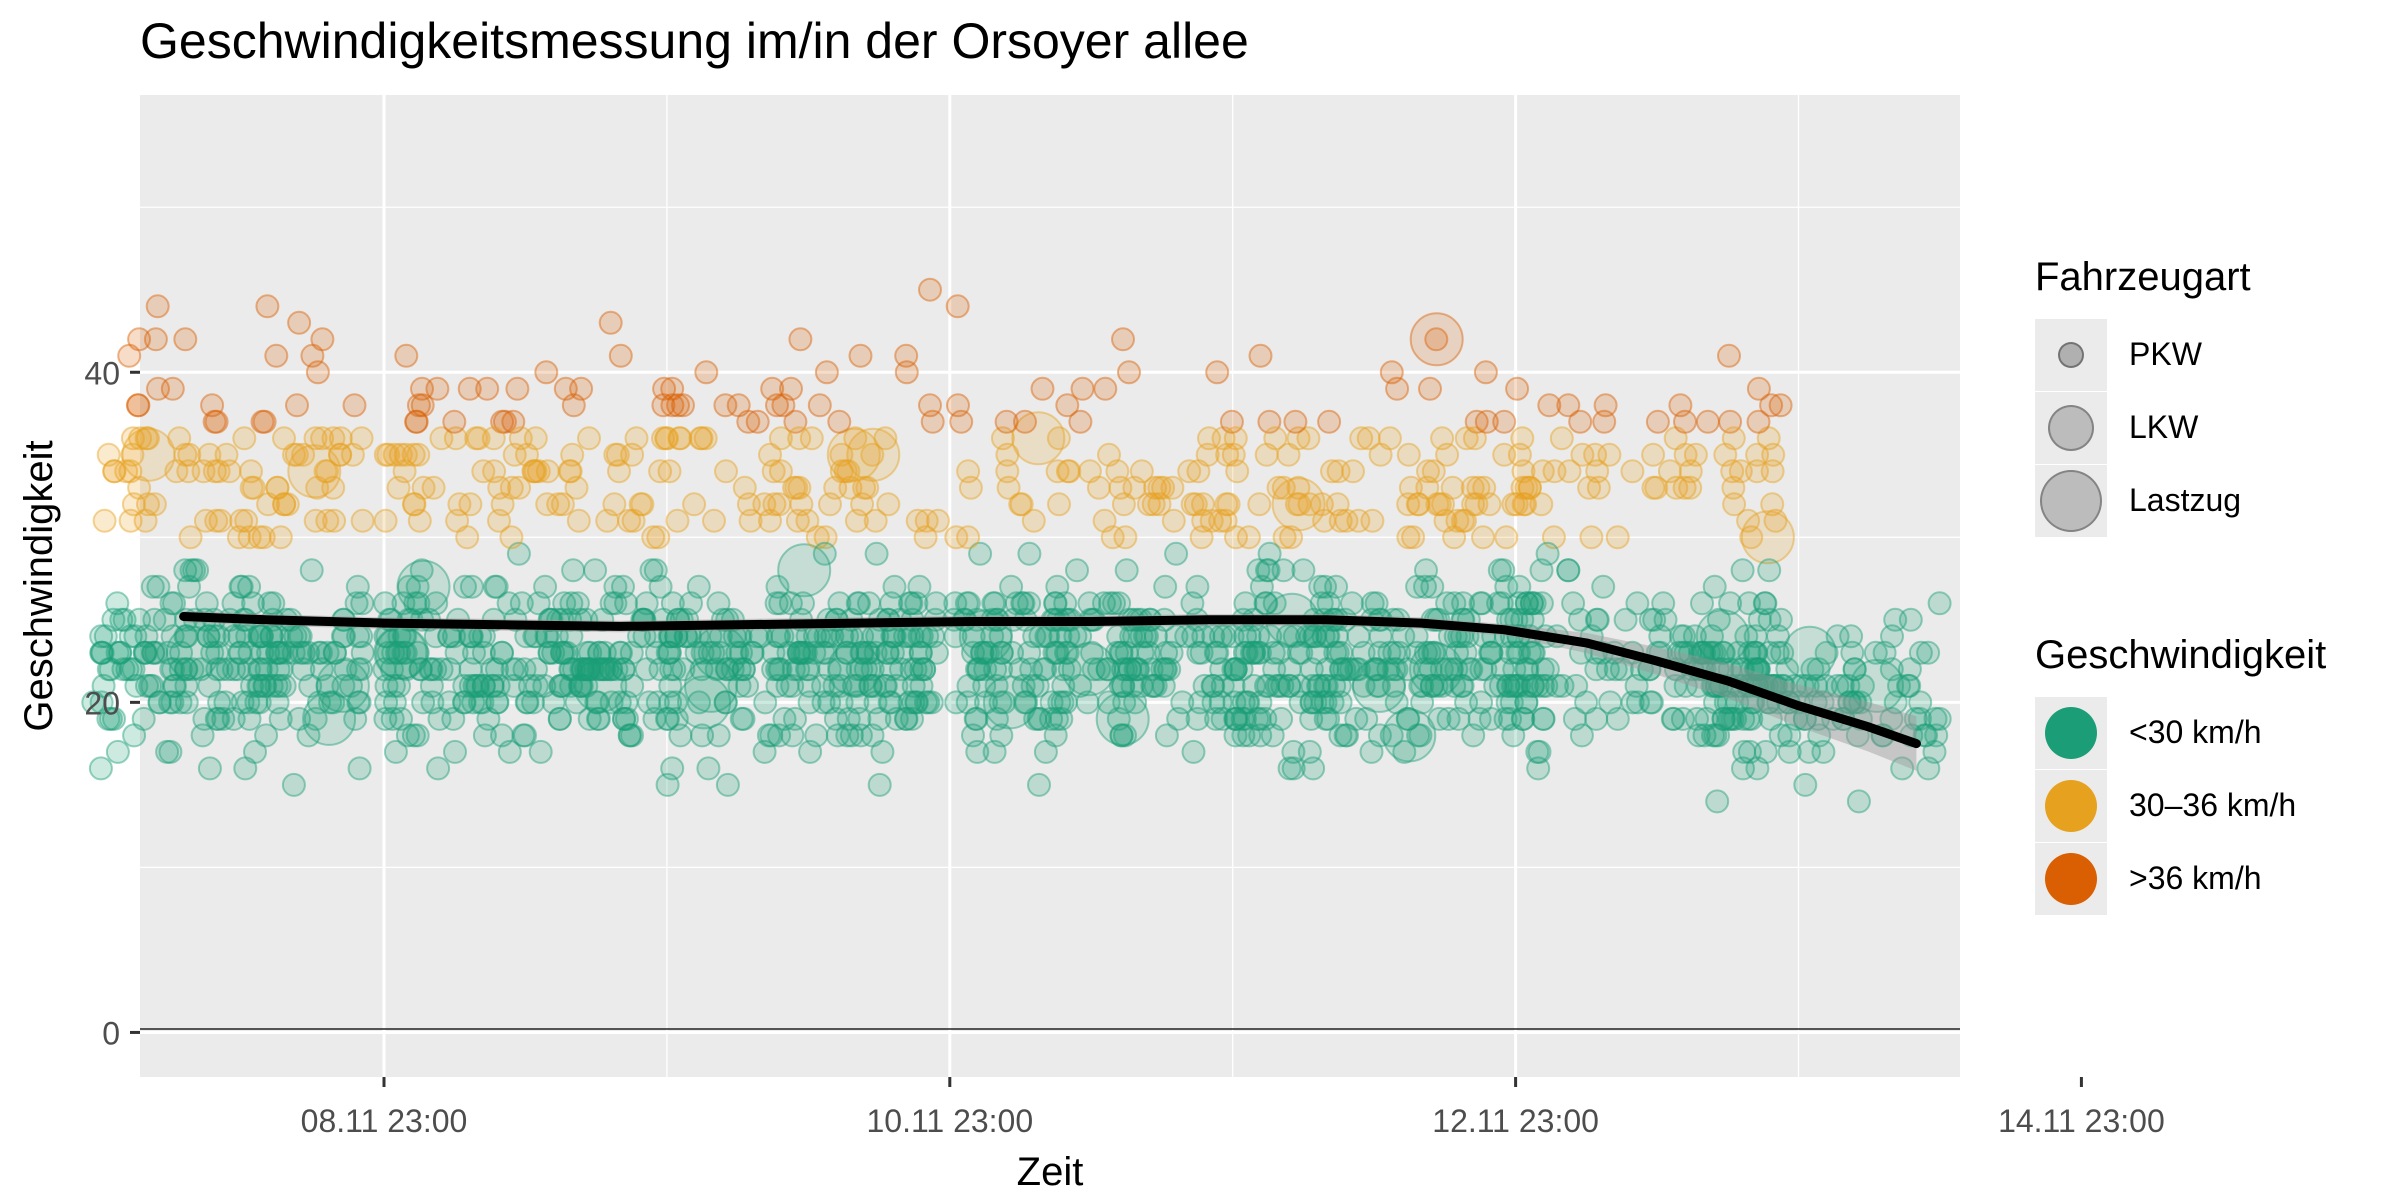 The width and height of the screenshot is (2400, 1200). I want to click on color-key-fast, so click(2071, 878).